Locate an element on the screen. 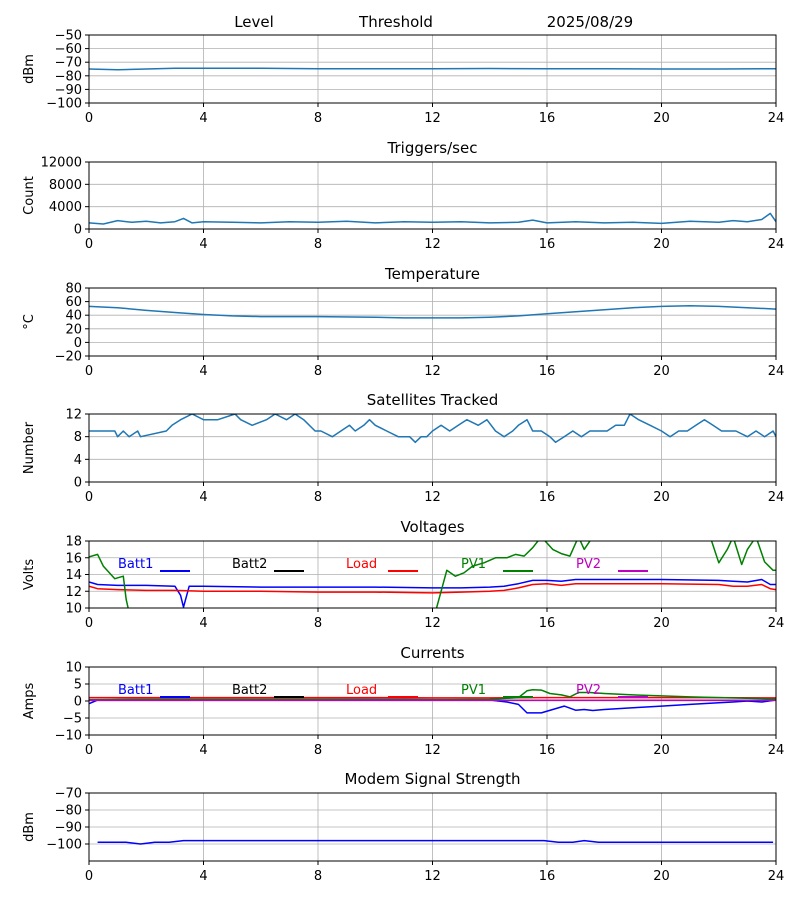 The height and width of the screenshot is (900, 800). series-line-load is located at coordinates (432, 588).